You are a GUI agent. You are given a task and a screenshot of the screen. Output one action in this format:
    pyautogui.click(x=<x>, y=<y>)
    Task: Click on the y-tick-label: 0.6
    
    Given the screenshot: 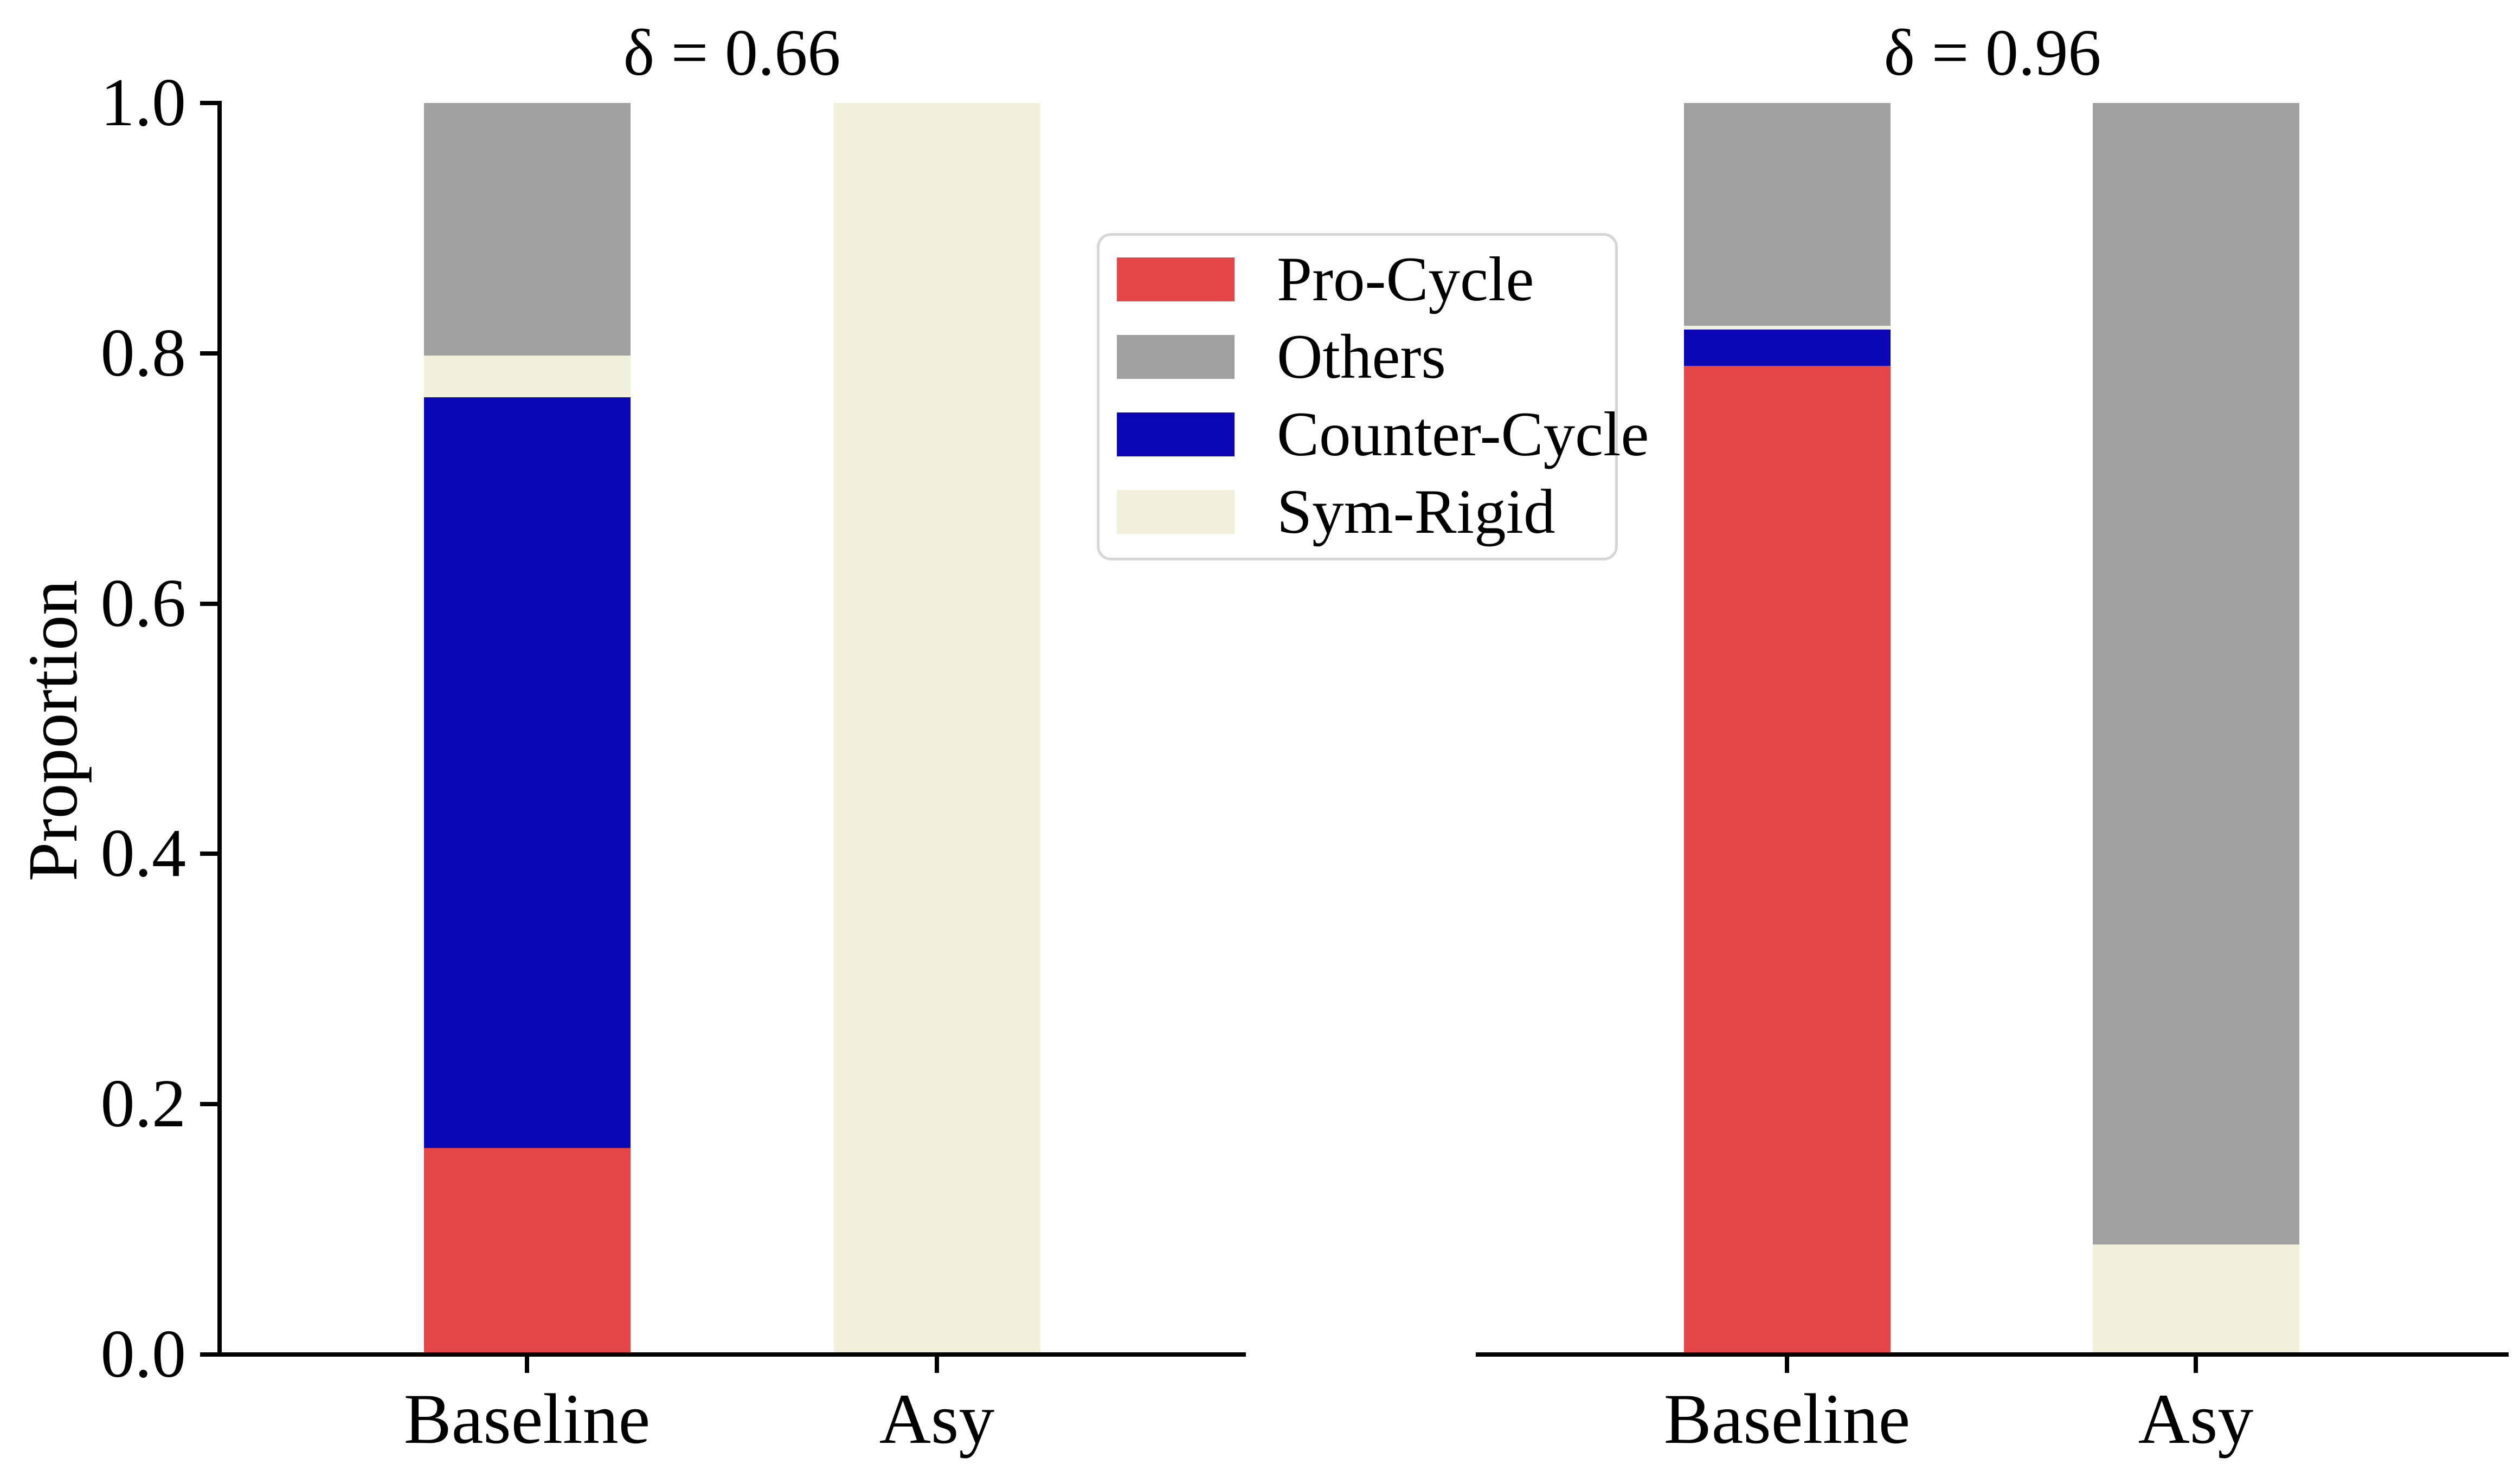 What is the action you would take?
    pyautogui.click(x=143, y=603)
    